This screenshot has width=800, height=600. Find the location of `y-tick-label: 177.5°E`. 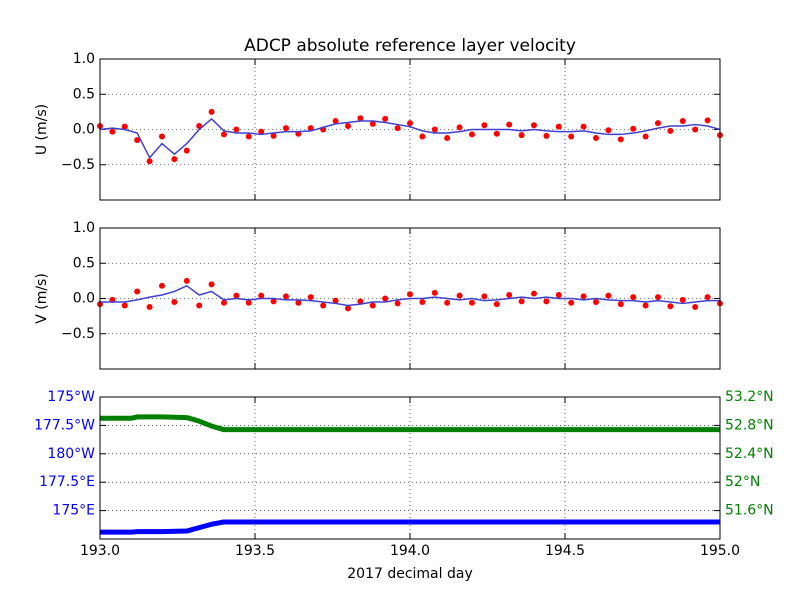

y-tick-label: 177.5°E is located at coordinates (67, 482).